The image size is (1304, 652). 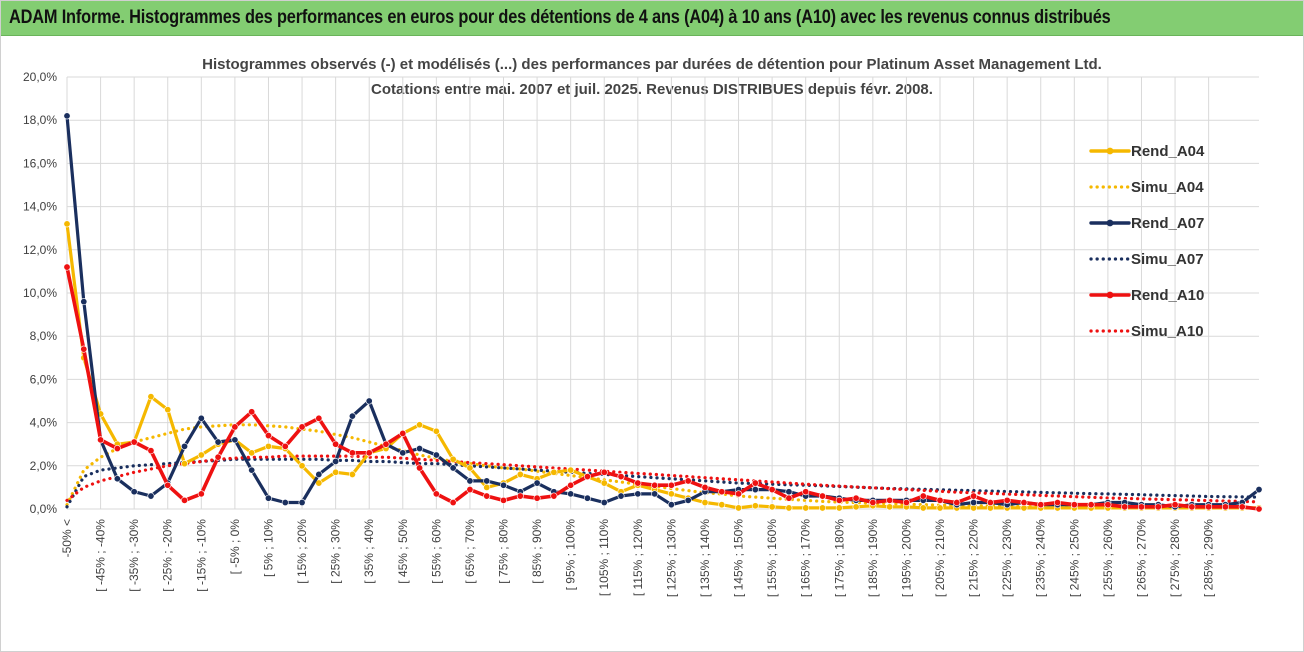 What do you see at coordinates (268, 548) in the screenshot?
I see `x-tick-label: [ 5% ; 10%` at bounding box center [268, 548].